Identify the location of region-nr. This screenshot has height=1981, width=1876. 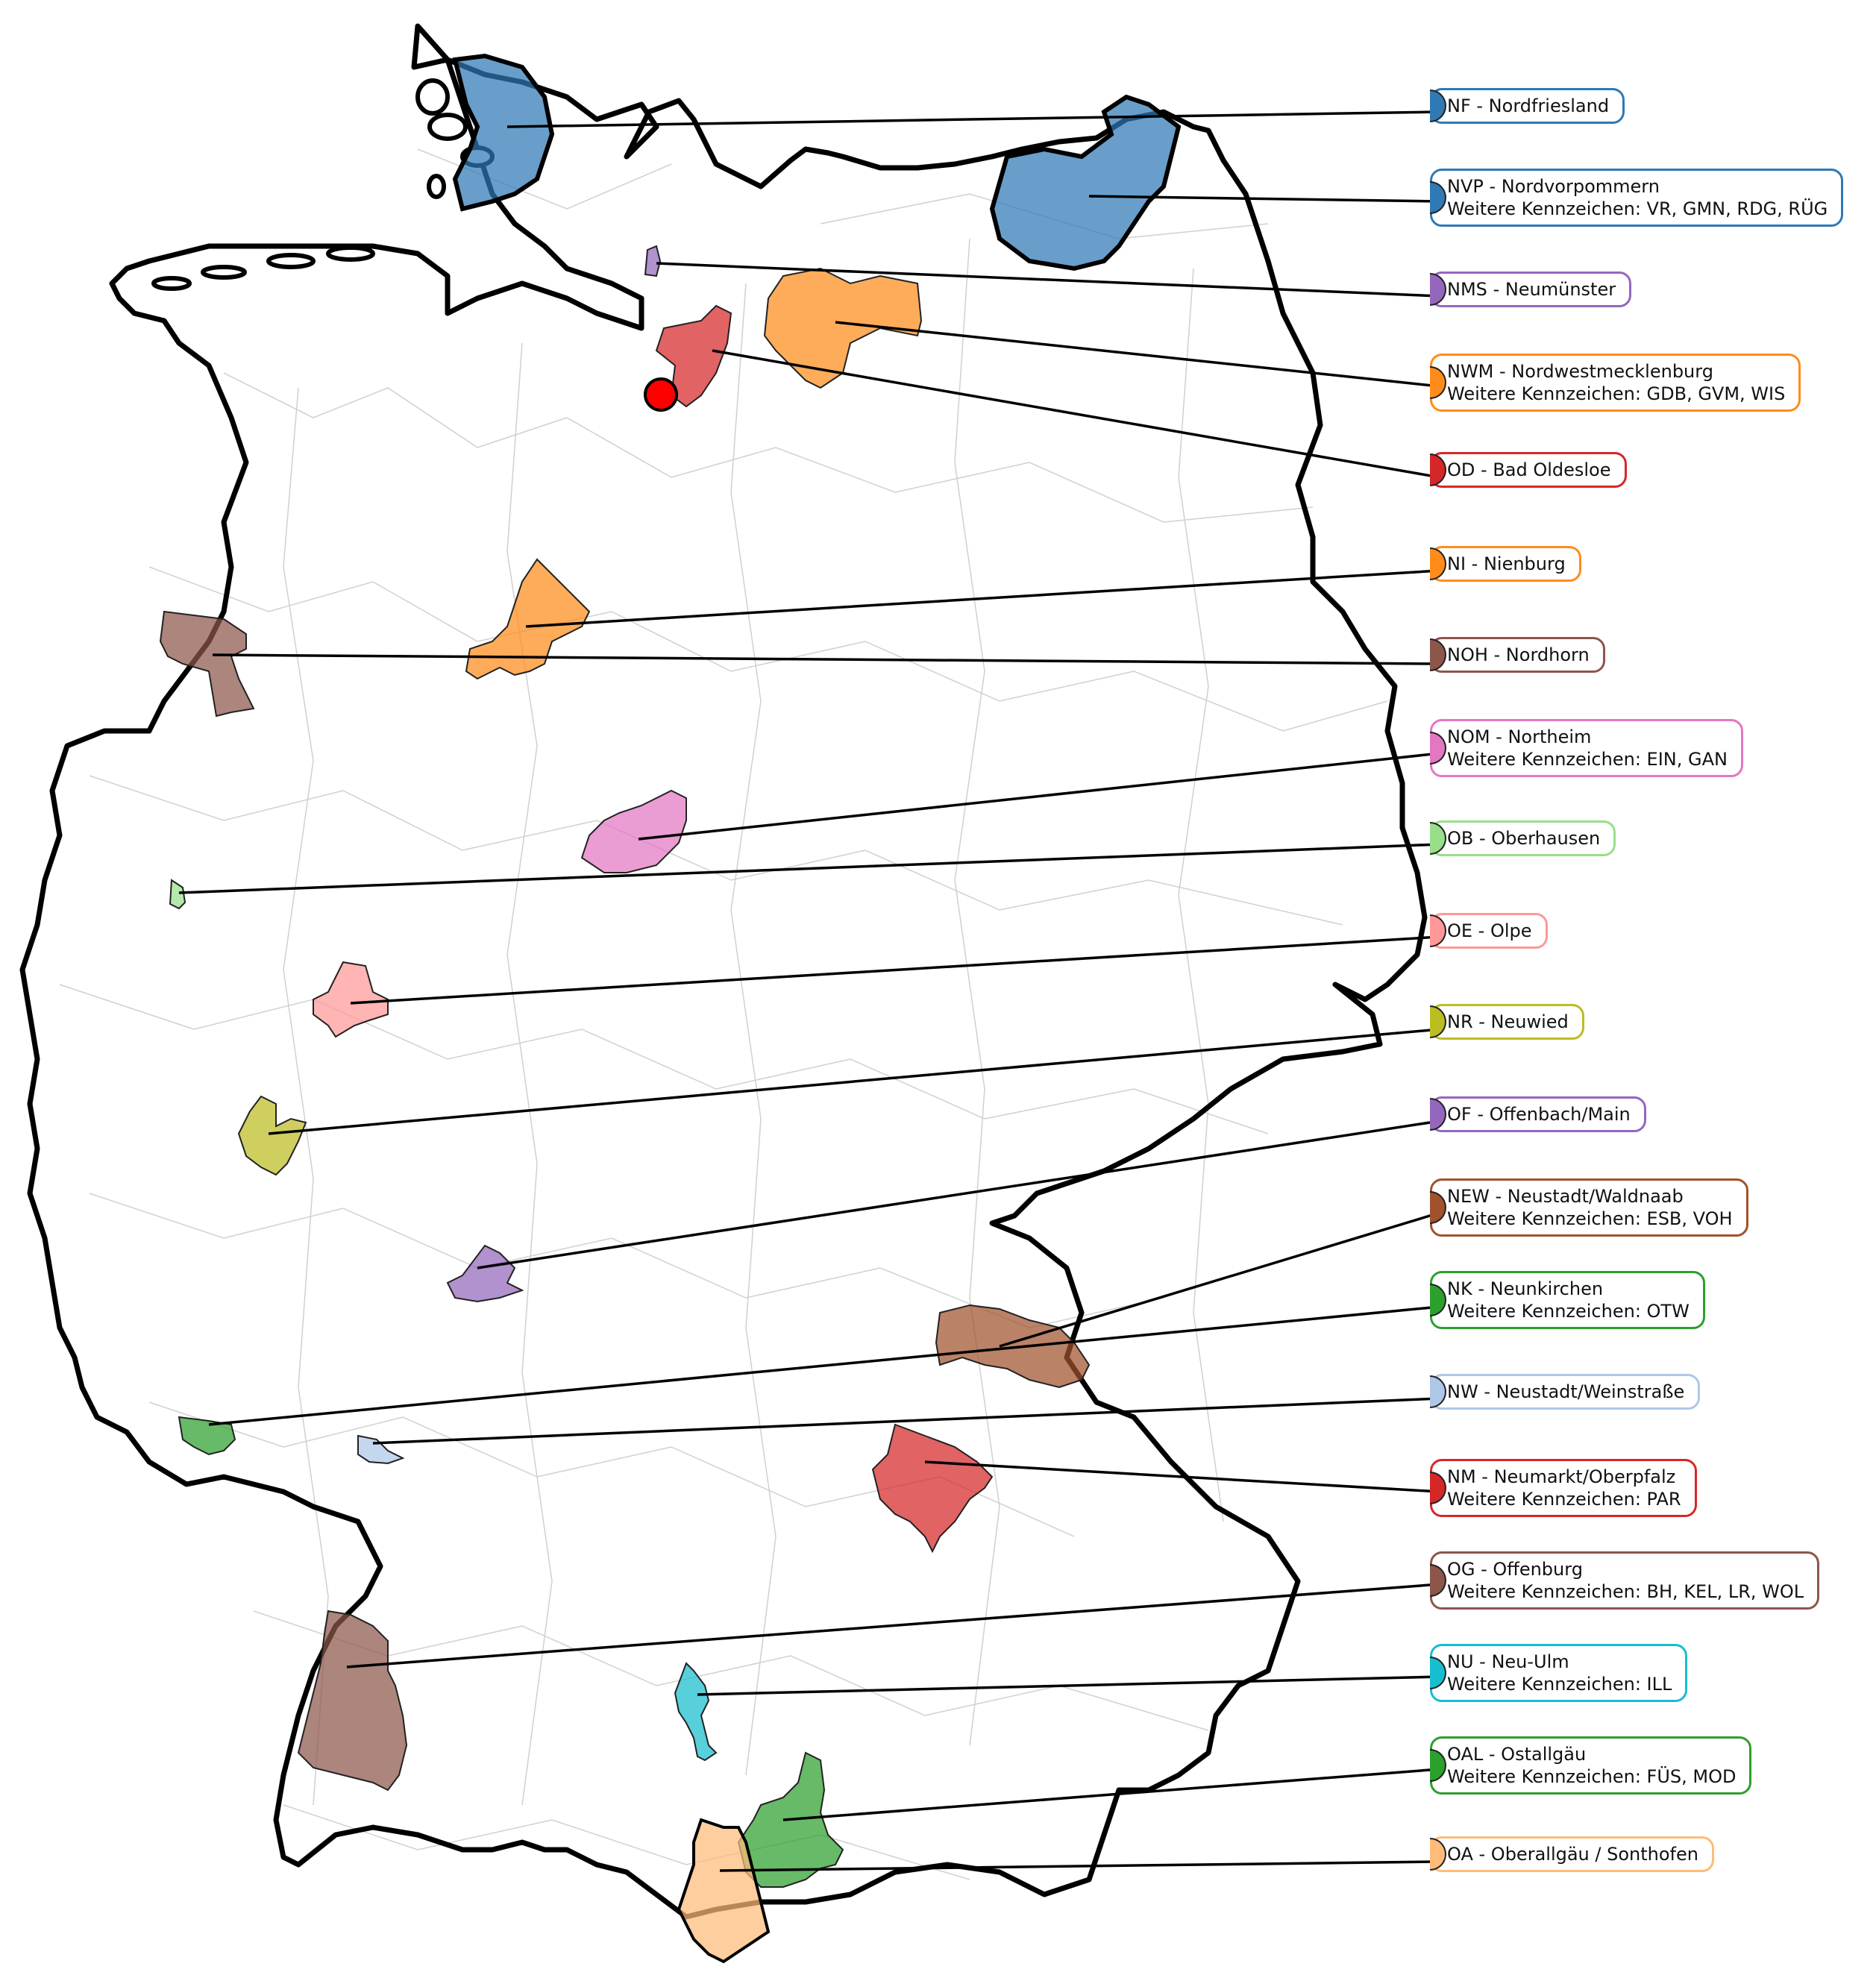
(272, 1135).